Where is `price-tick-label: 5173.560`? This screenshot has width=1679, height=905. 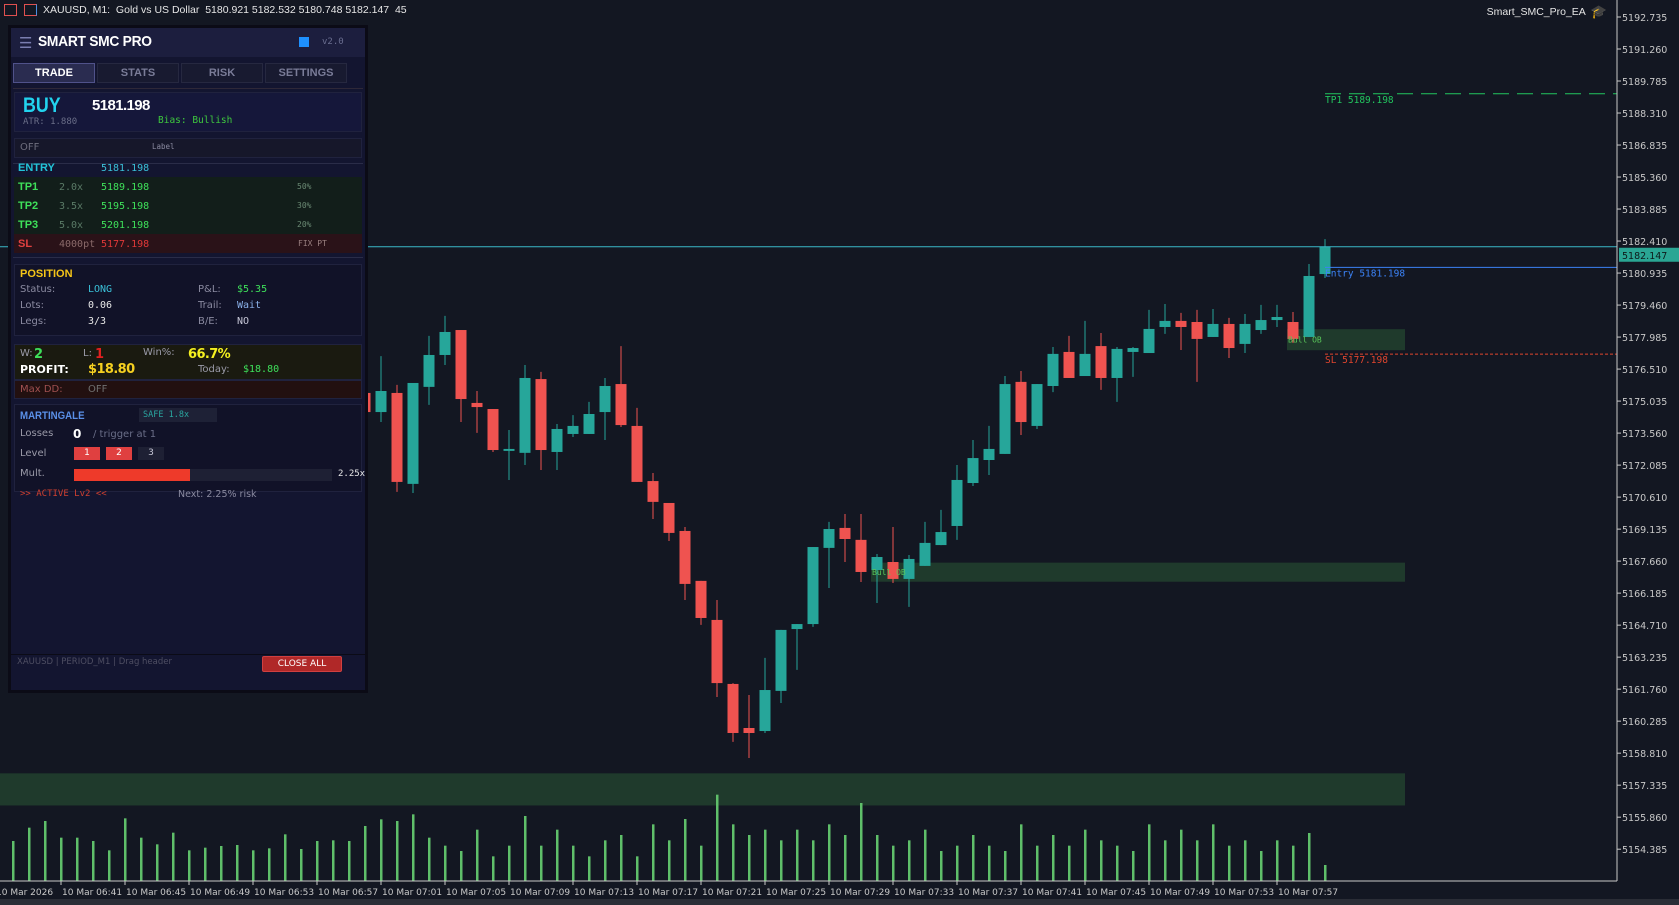 price-tick-label: 5173.560 is located at coordinates (1644, 434).